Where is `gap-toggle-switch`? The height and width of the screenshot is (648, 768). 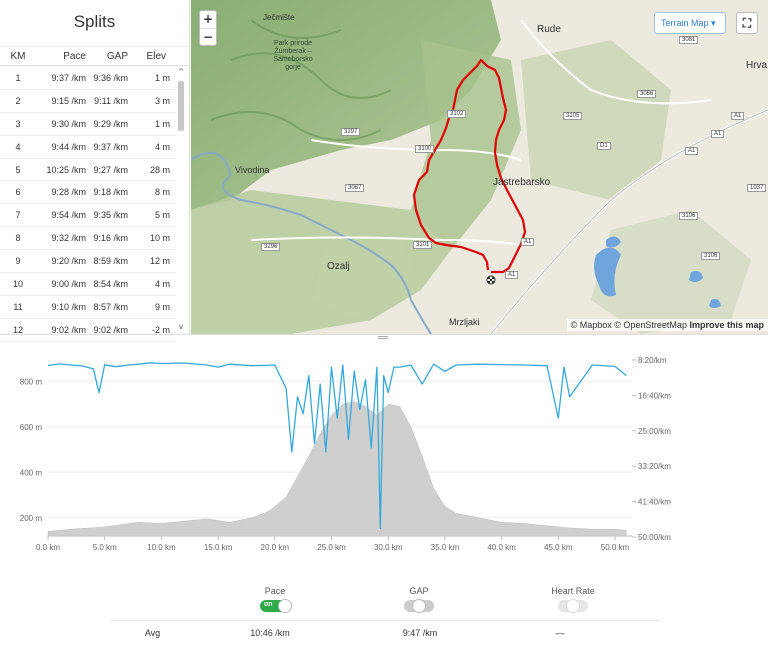 gap-toggle-switch is located at coordinates (419, 606).